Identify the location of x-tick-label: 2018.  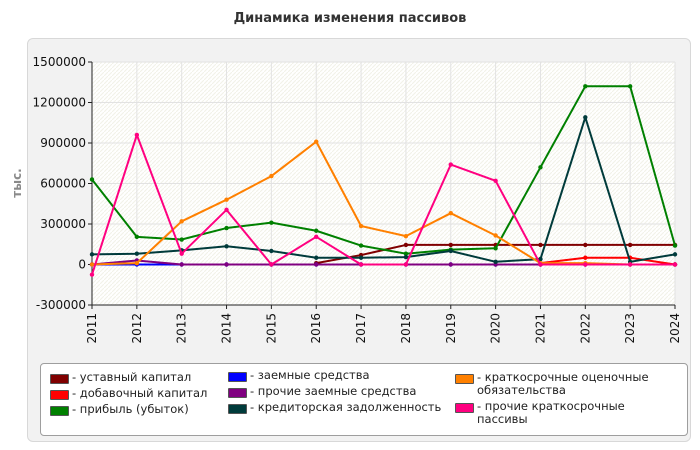
(406, 328).